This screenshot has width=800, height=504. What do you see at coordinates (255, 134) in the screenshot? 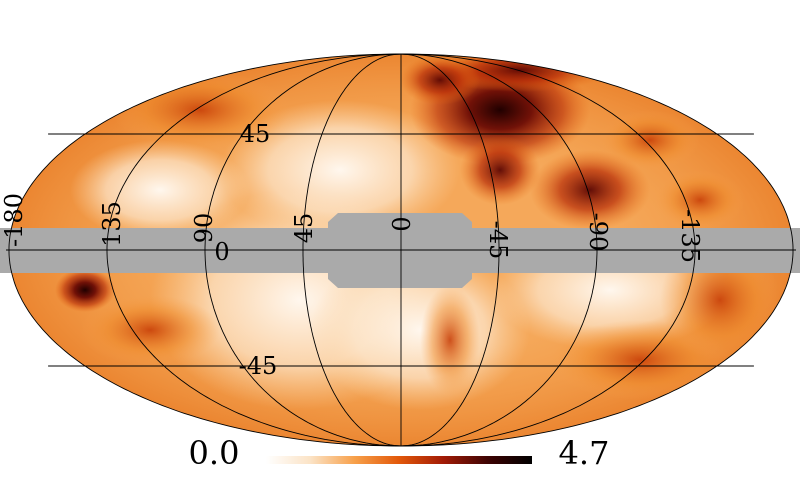
I see `lat-label-north: 45` at bounding box center [255, 134].